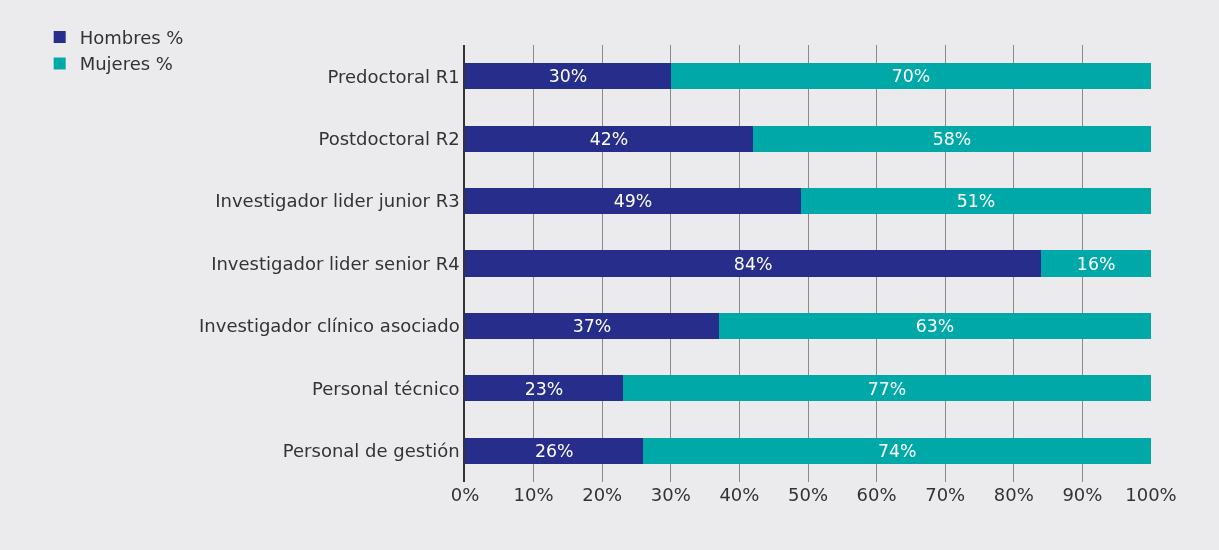 This screenshot has width=1219, height=550. Describe the element at coordinates (393, 76) in the screenshot. I see `y-tick-label: Predoctoral R1` at that location.